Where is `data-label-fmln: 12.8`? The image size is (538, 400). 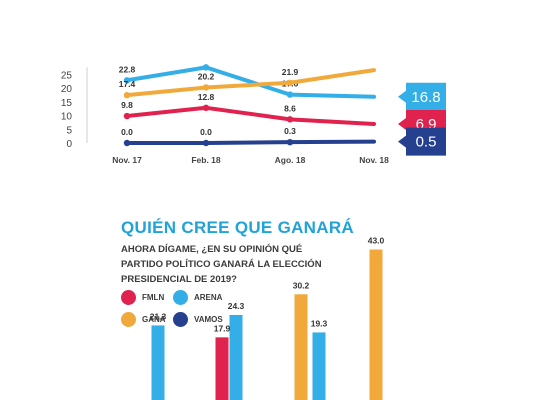 data-label-fmln: 12.8 is located at coordinates (206, 97).